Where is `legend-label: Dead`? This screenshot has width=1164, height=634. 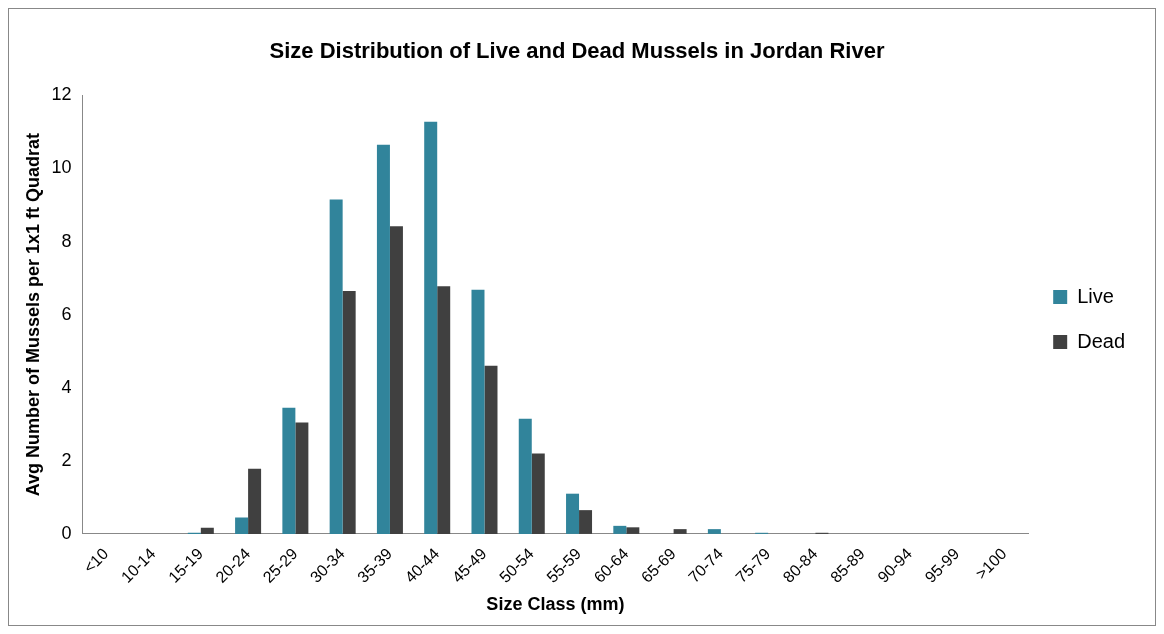 legend-label: Dead is located at coordinates (1101, 340).